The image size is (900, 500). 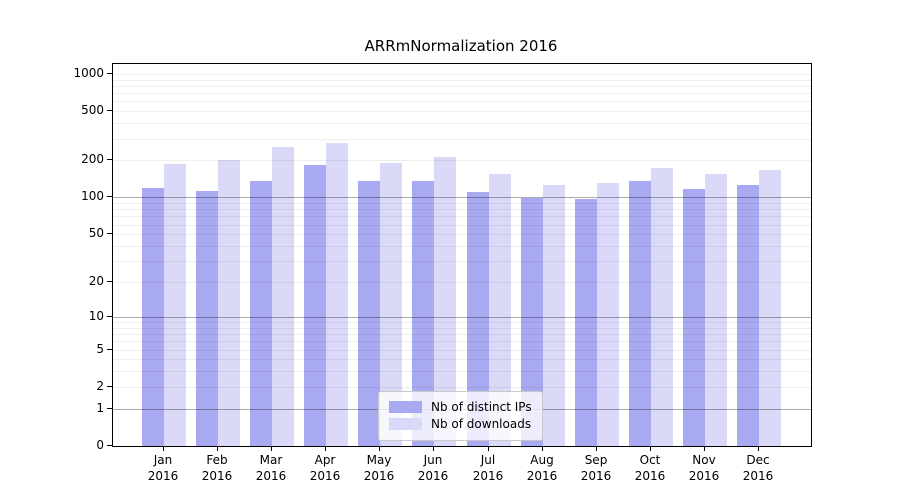 I want to click on legend-row-downloads: Nb of downloads, so click(x=460, y=424).